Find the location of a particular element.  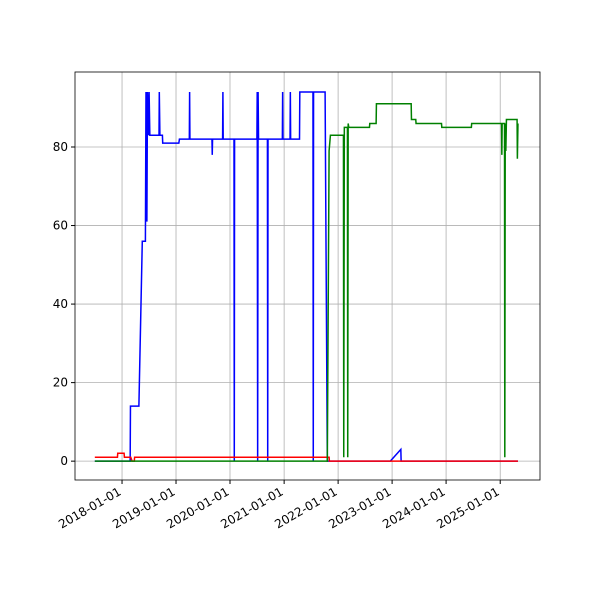

y-tick-label: 0 is located at coordinates (64, 461).